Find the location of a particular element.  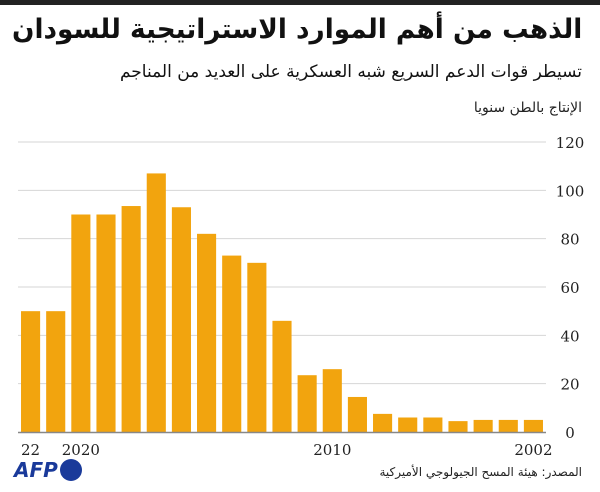

bar-2010 is located at coordinates (332, 400).